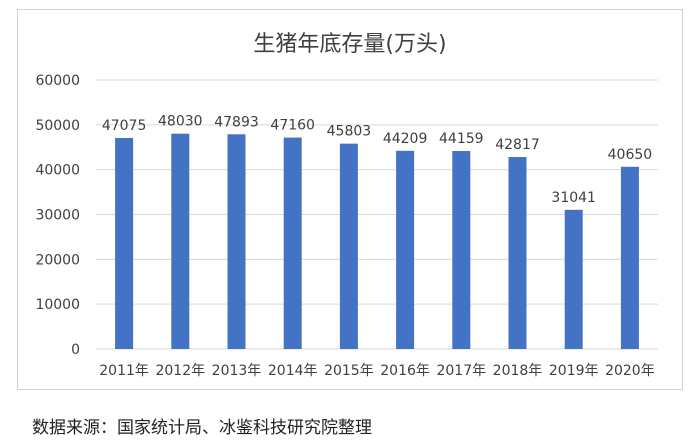 The width and height of the screenshot is (700, 446). I want to click on y-tick-label: 40000, so click(57, 171).